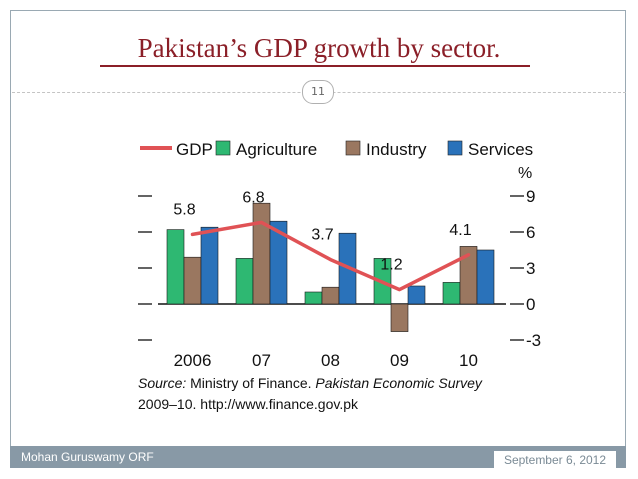  I want to click on x-tick-label: 07, so click(261, 360).